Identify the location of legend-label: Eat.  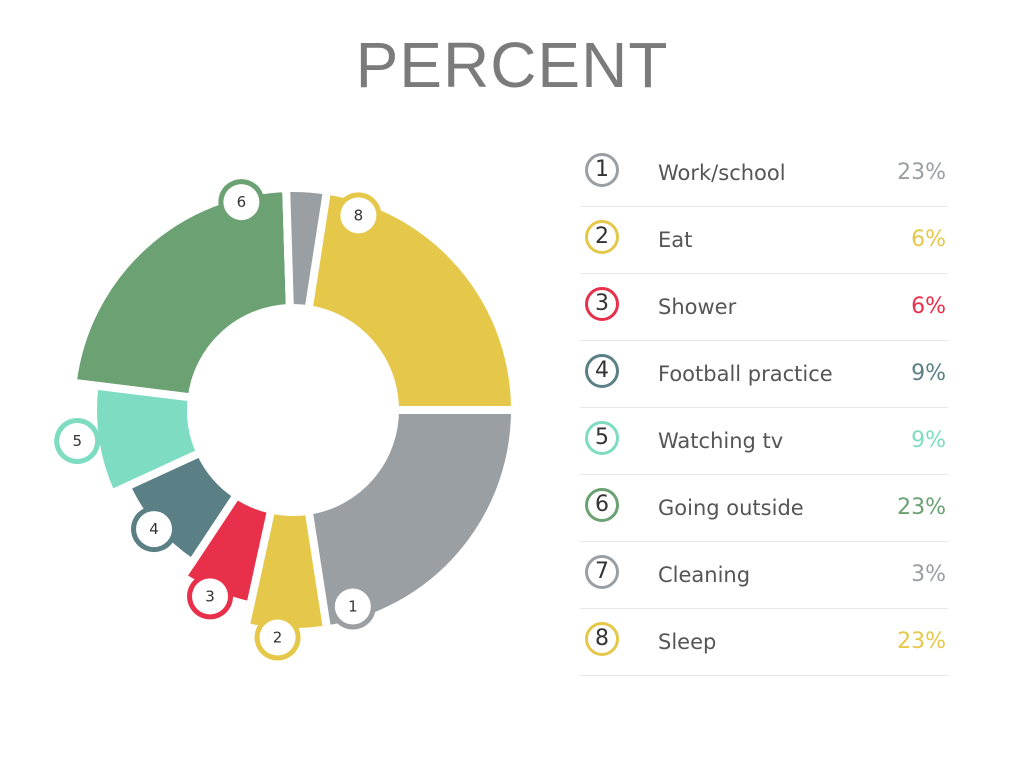
(675, 240).